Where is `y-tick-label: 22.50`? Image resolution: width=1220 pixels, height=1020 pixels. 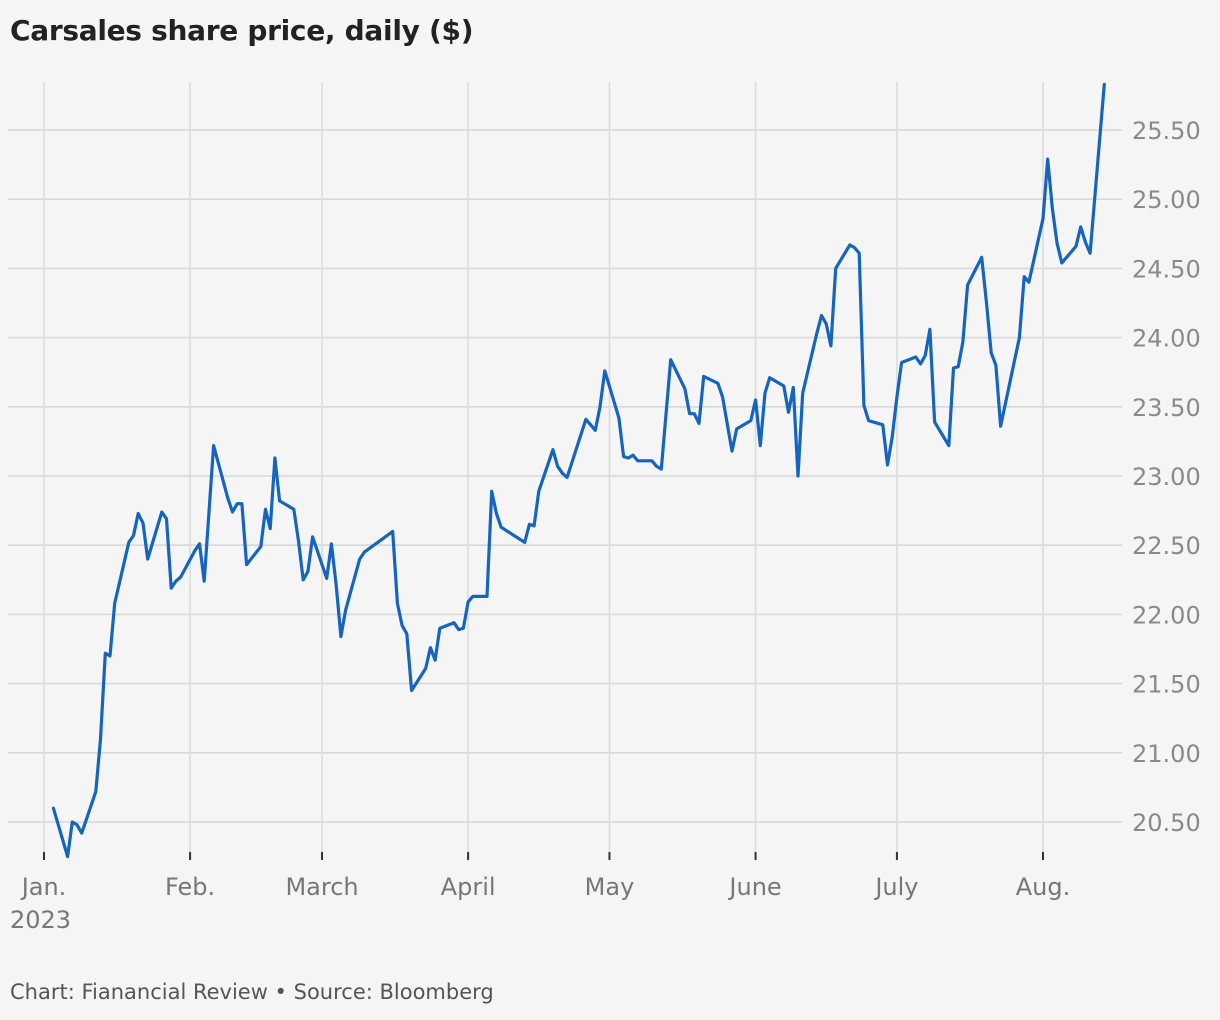
y-tick-label: 22.50 is located at coordinates (1166, 546).